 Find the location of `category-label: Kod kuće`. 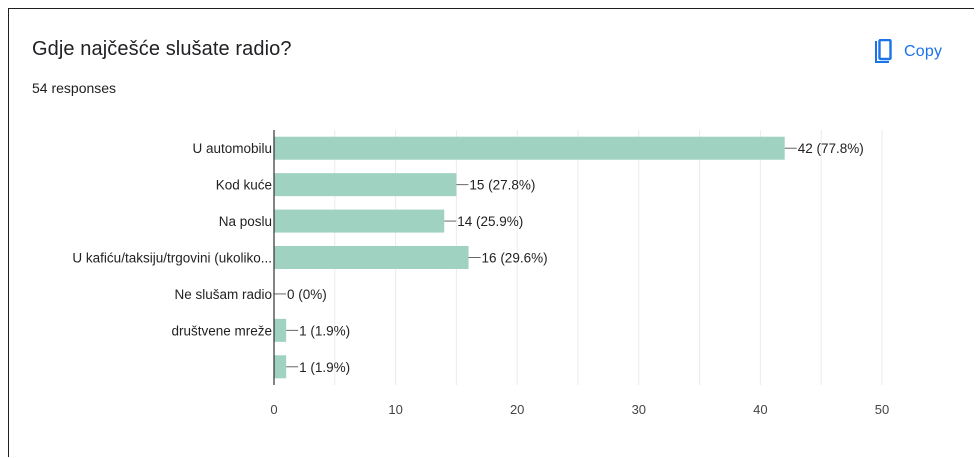

category-label: Kod kuće is located at coordinates (244, 185).